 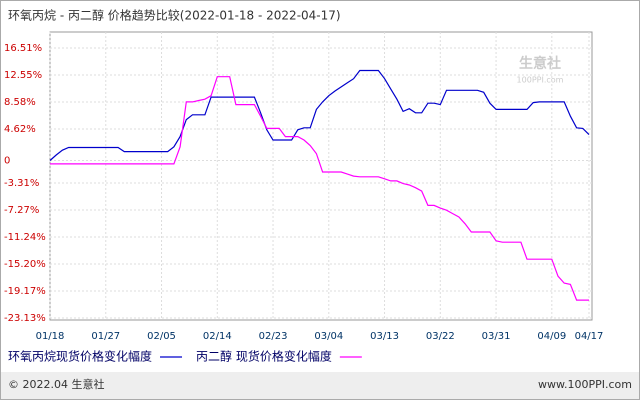 What do you see at coordinates (25, 237) in the screenshot?
I see `y-tick-label: -11.24%` at bounding box center [25, 237].